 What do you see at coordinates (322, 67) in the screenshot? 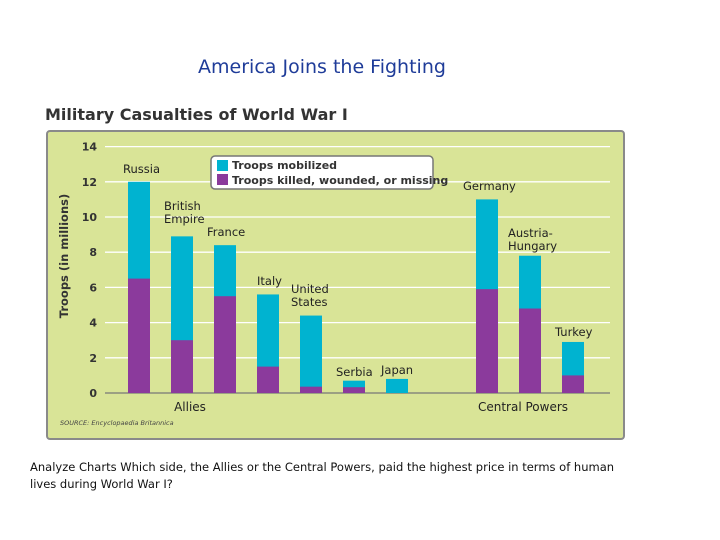
I see `slide-title: America Joins the Fighting` at bounding box center [322, 67].